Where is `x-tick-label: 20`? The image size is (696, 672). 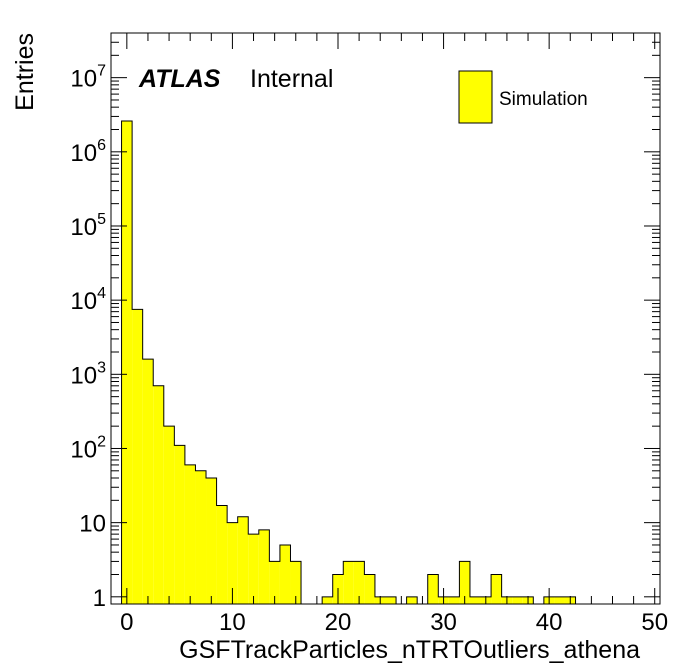
x-tick-label: 20 is located at coordinates (338, 622).